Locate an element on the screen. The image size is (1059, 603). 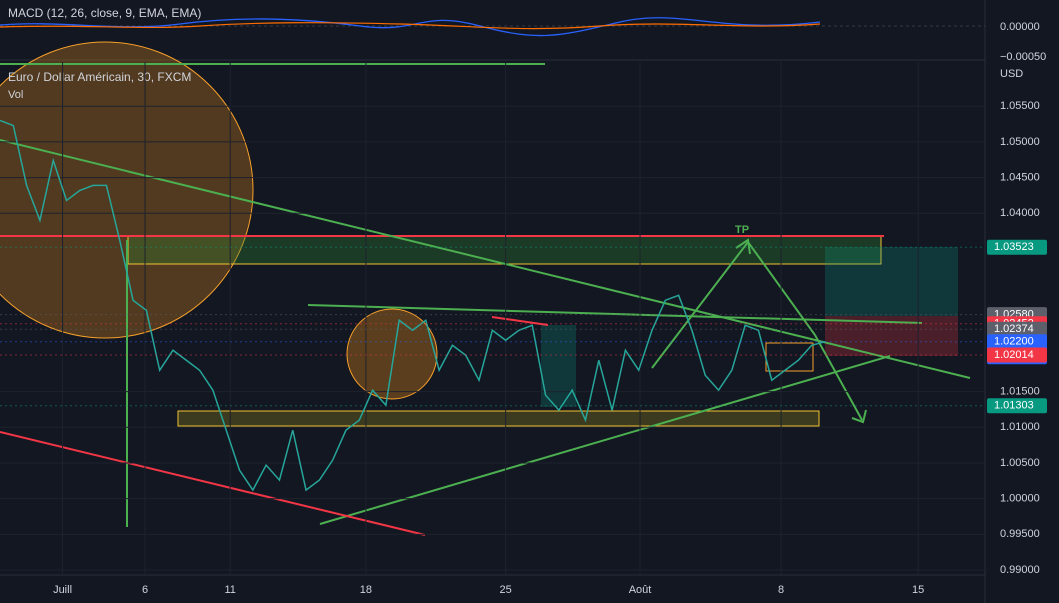
y-tick-label: 0.99500 is located at coordinates (1020, 534).